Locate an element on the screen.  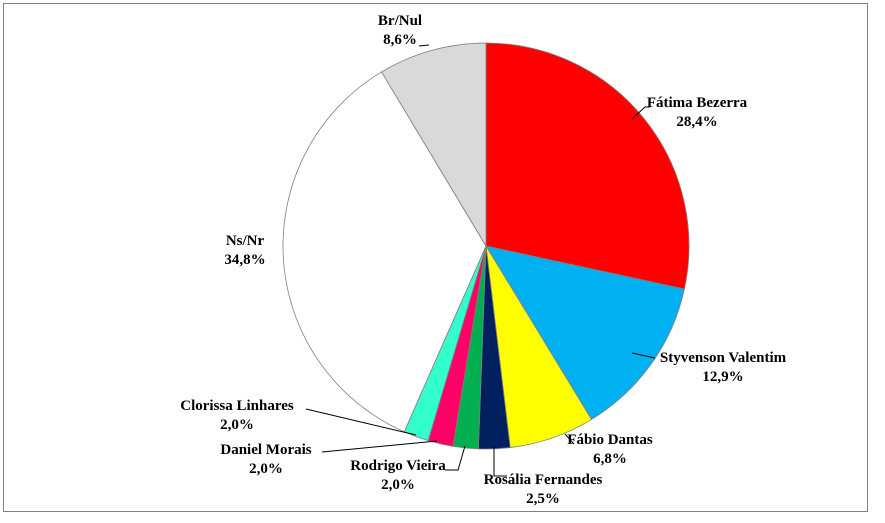
slice-name-br-nul: Br/Nul is located at coordinates (400, 21).